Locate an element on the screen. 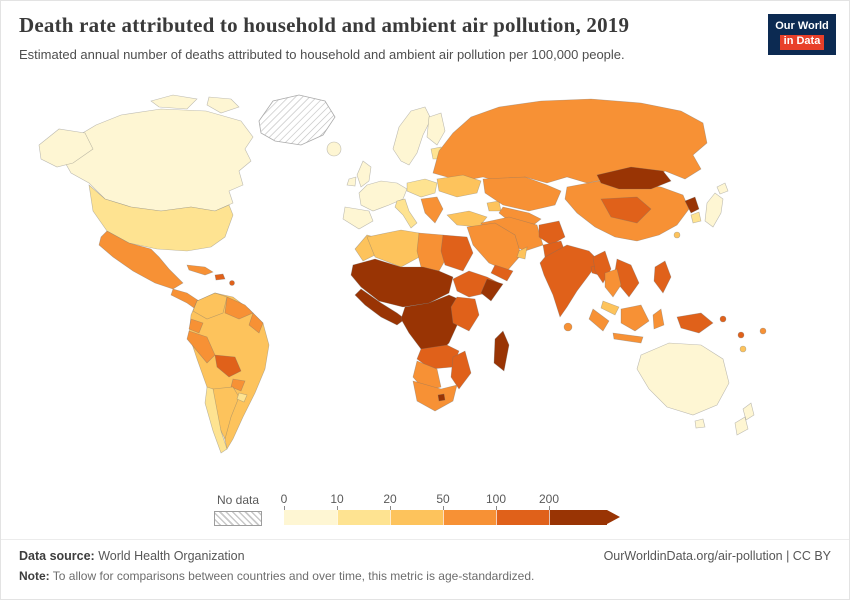 This screenshot has width=850, height=600. region-madagascar is located at coordinates (501, 351).